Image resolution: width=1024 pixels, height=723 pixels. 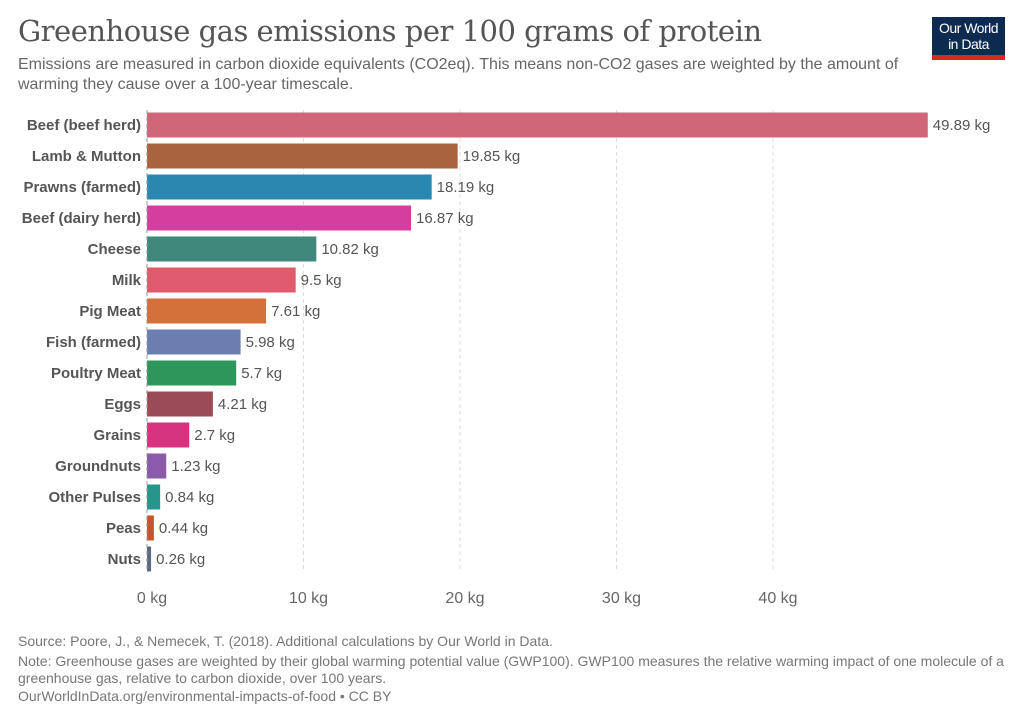 I want to click on value-label: 5.7 kg, so click(x=261, y=373).